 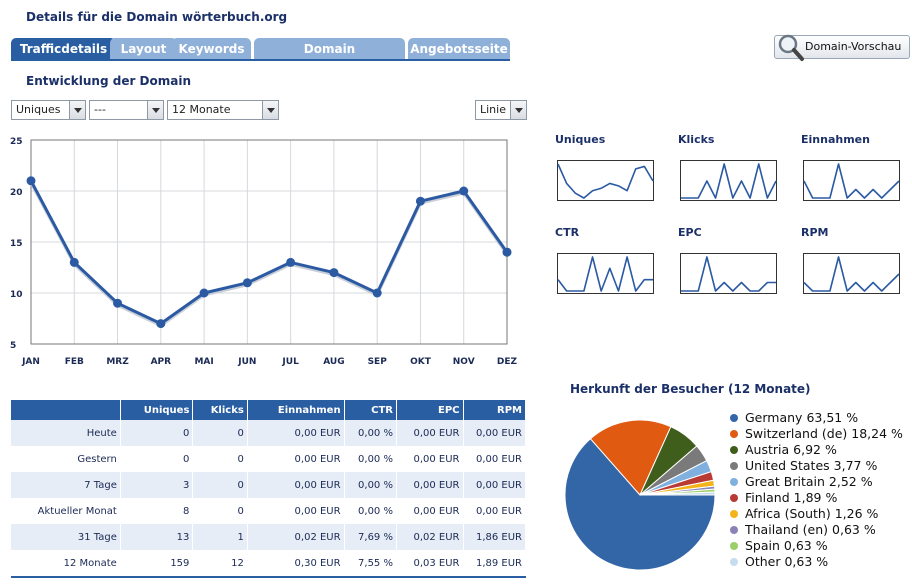 I want to click on legend-item: Great Britain 2,52 %, so click(x=816, y=482).